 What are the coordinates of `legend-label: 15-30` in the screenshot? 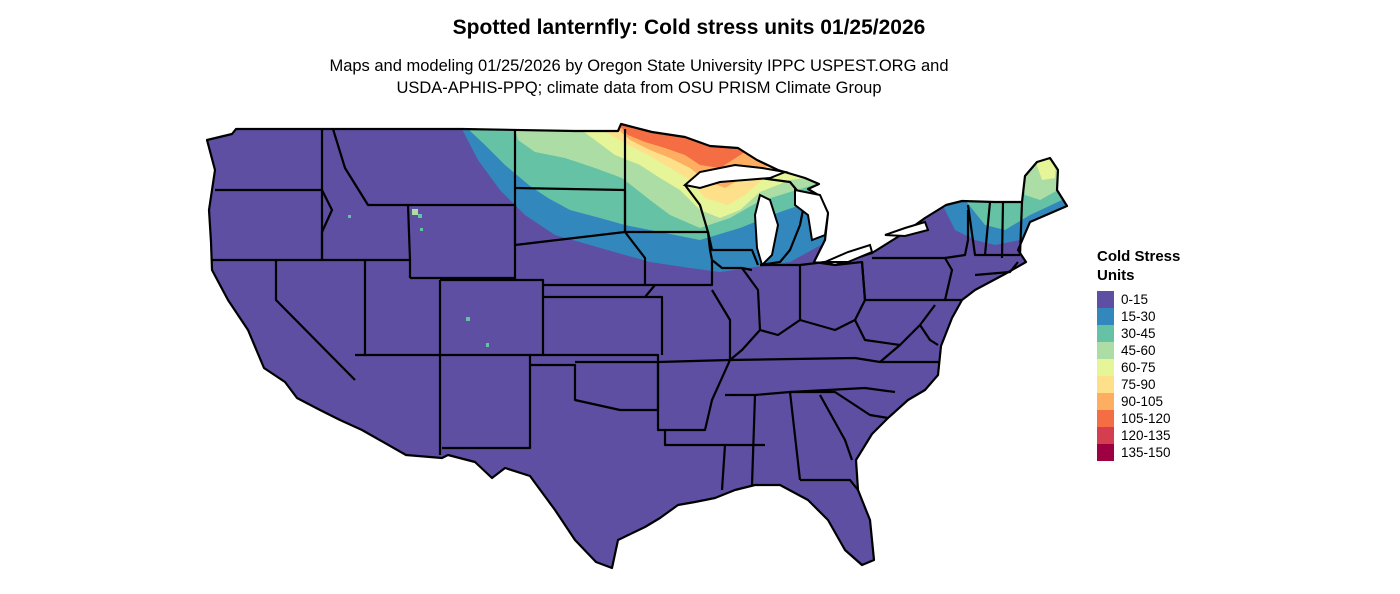 It's located at (1138, 316).